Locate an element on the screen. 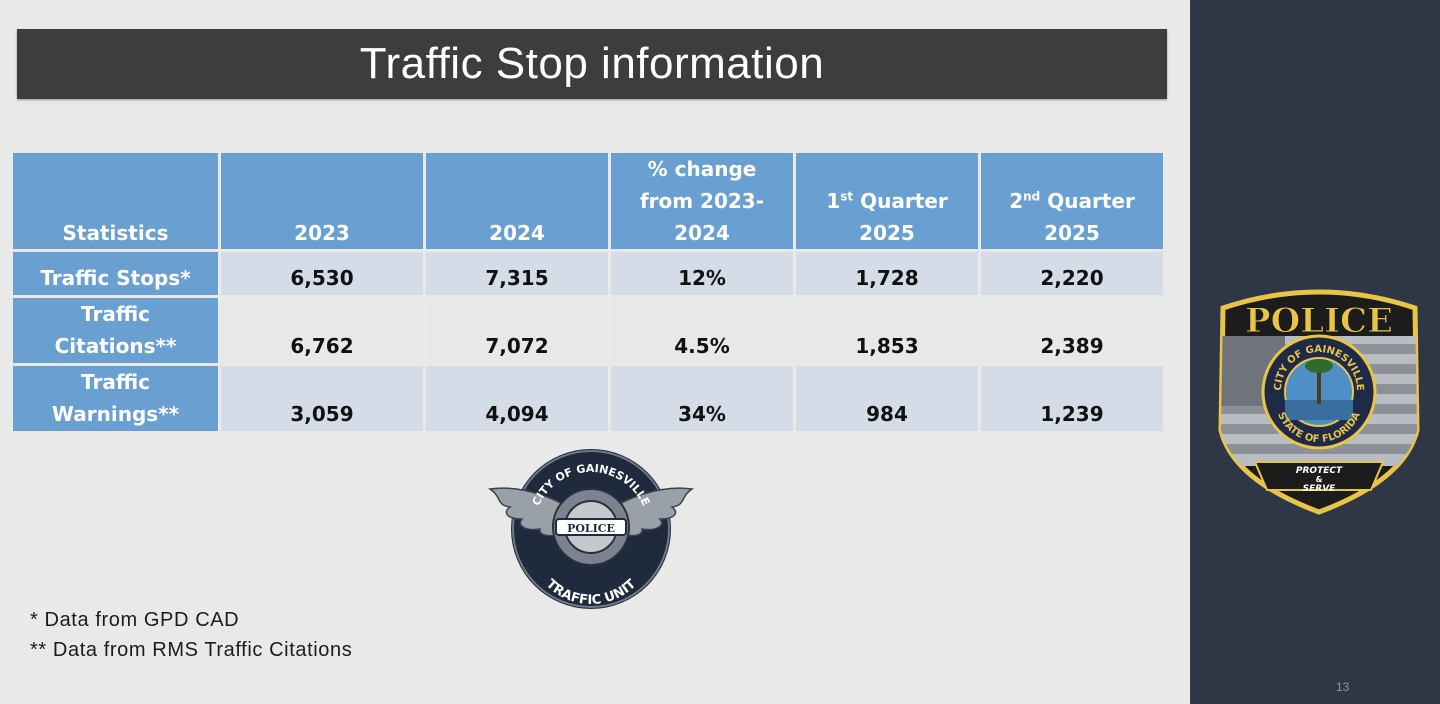 The image size is (1440, 704). cell-q2-2025: 2,389 is located at coordinates (1072, 330).